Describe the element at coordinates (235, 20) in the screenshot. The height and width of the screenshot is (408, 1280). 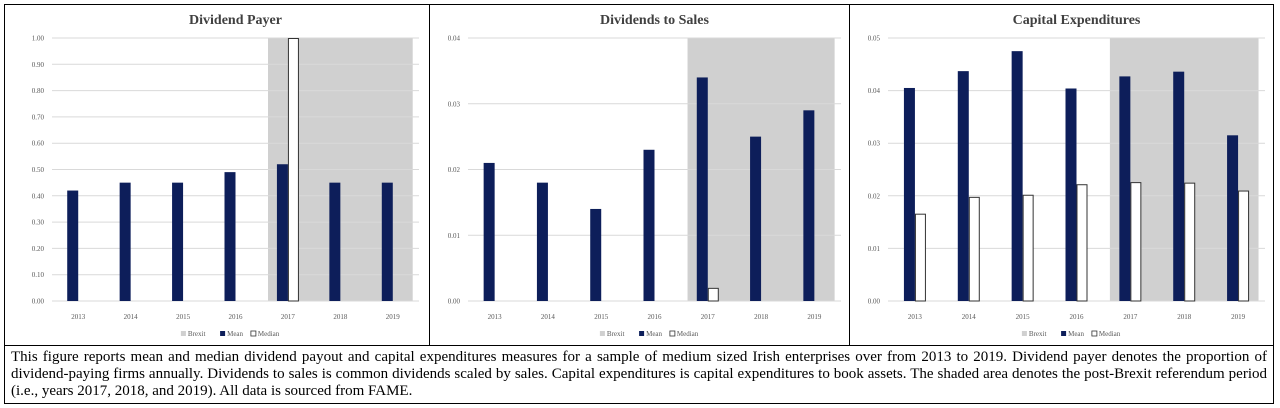
I see `chart-title: Dividend Payer` at that location.